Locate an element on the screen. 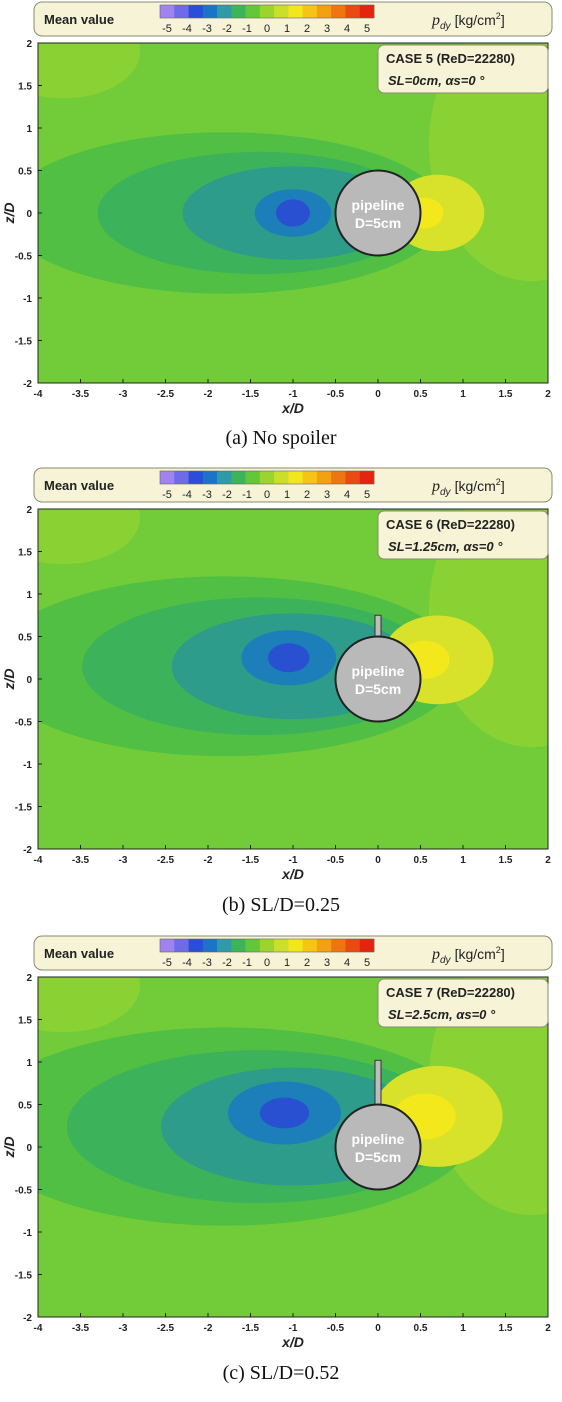  case-info-box: CASE 7 (ReD=22280) SL=2.5cm, αs=0 ° is located at coordinates (463, 1003).